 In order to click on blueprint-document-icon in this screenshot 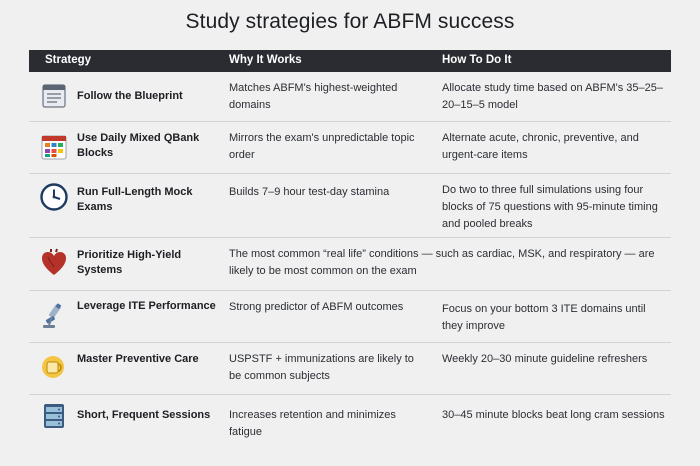, I will do `click(54, 96)`.